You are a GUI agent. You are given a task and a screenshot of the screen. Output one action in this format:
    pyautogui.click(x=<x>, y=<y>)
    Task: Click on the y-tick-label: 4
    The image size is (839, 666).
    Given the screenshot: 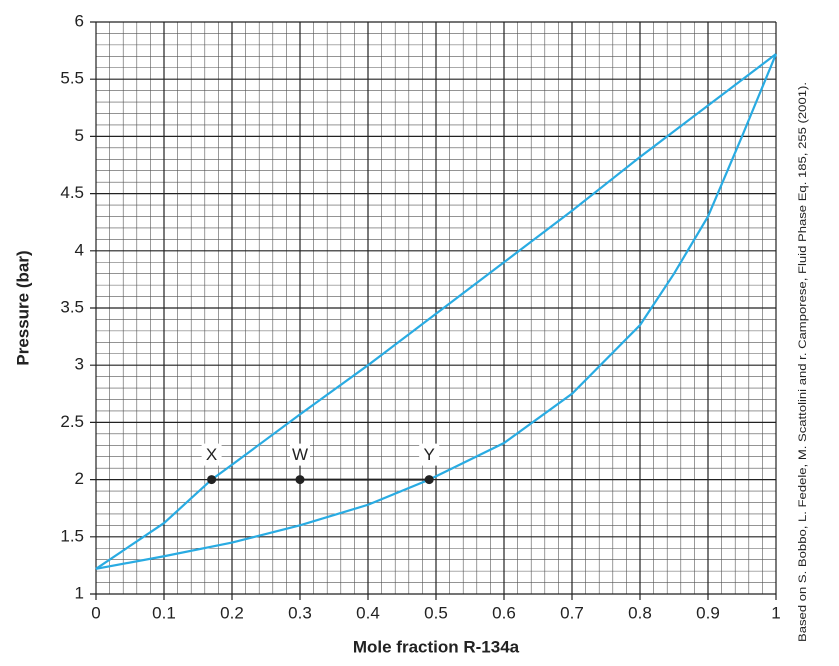 What is the action you would take?
    pyautogui.click(x=79, y=249)
    